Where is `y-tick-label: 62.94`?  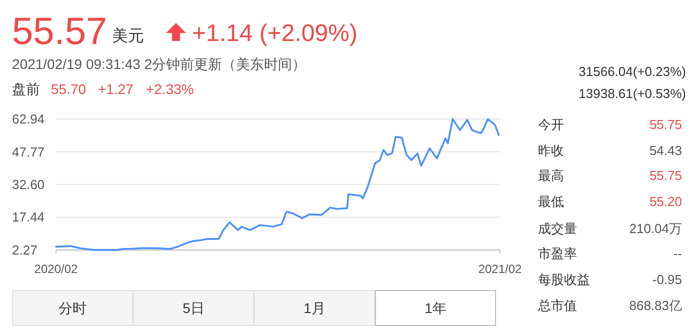
y-tick-label: 62.94 is located at coordinates (28, 119).